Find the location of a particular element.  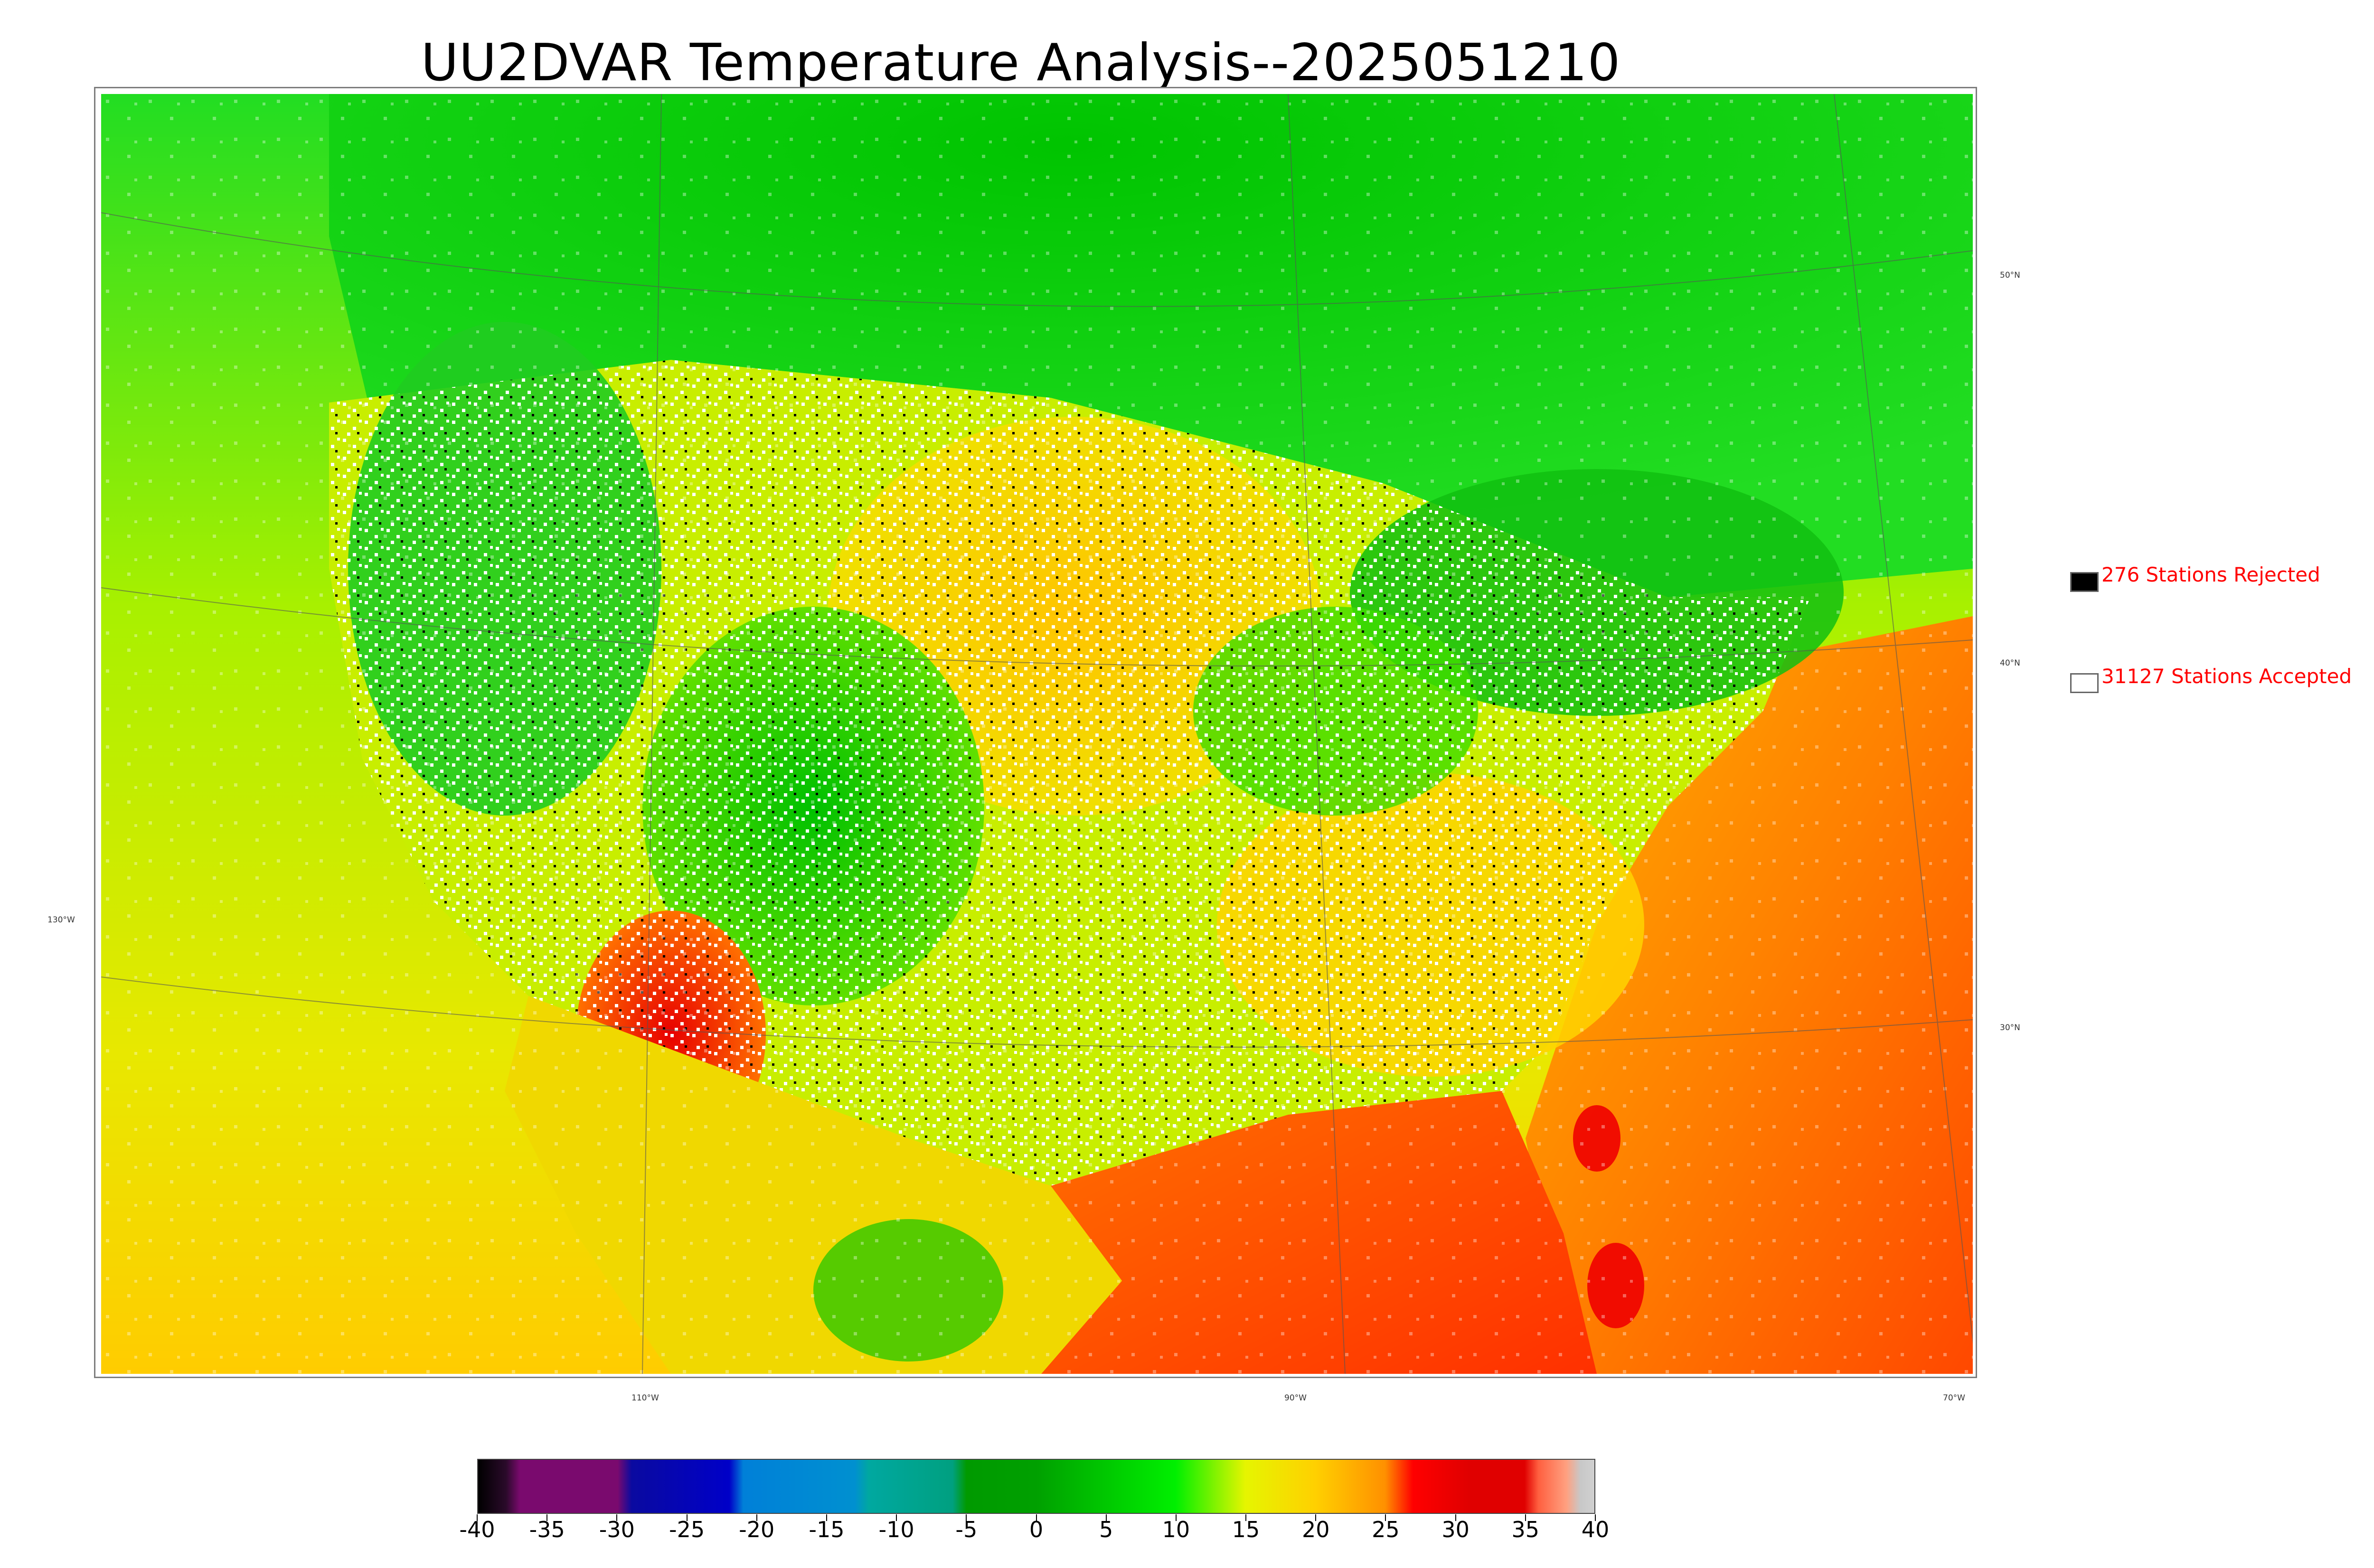

colorbar-tick-label: 30 is located at coordinates (1455, 1530).